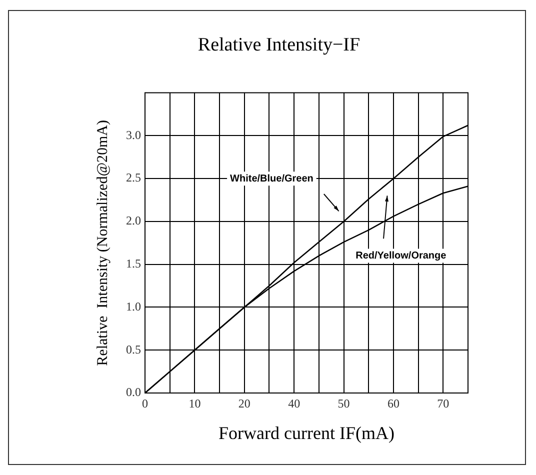  I want to click on x-axis-title: Forward current IF(mA), so click(306, 432).